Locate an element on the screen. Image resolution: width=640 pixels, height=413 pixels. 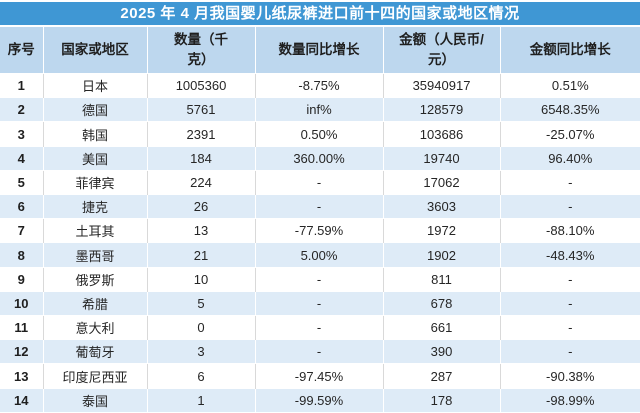
table-row: 3 韩国 2391 0.50% 103686 -25.07% is located at coordinates (320, 134).